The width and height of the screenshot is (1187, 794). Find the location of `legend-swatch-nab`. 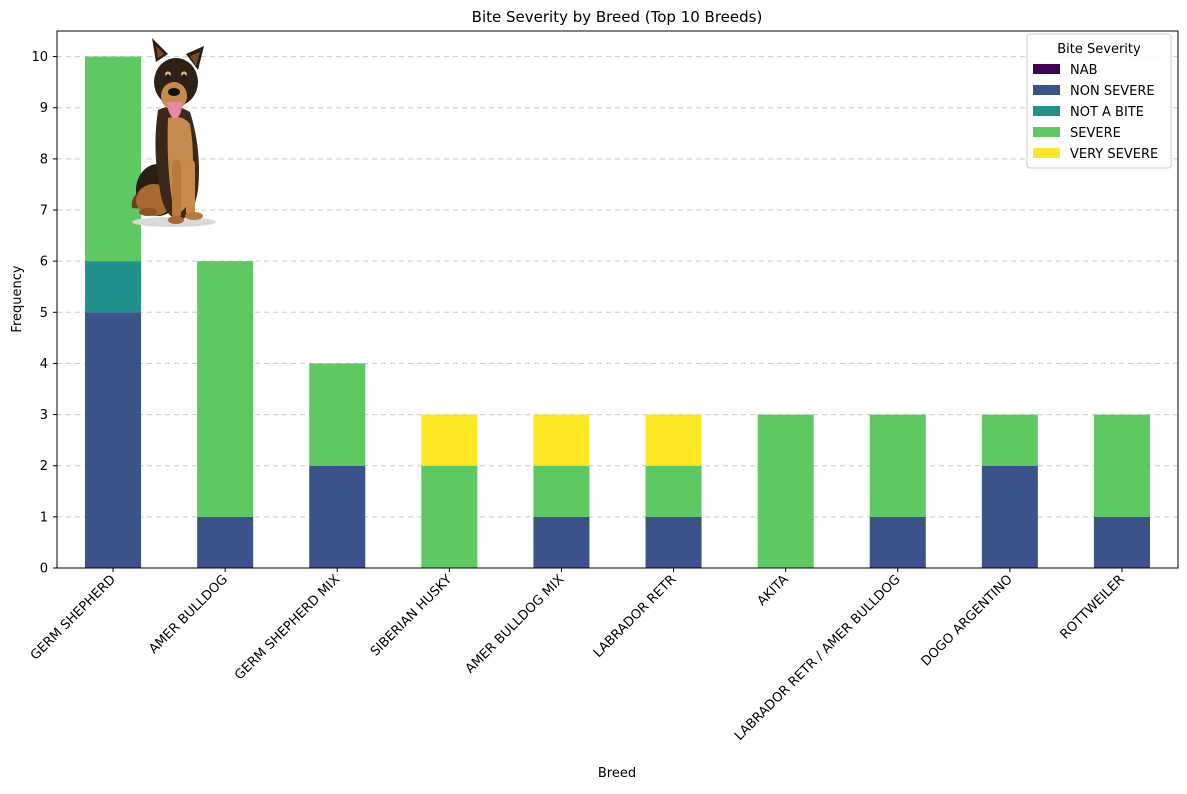

legend-swatch-nab is located at coordinates (1046, 69).